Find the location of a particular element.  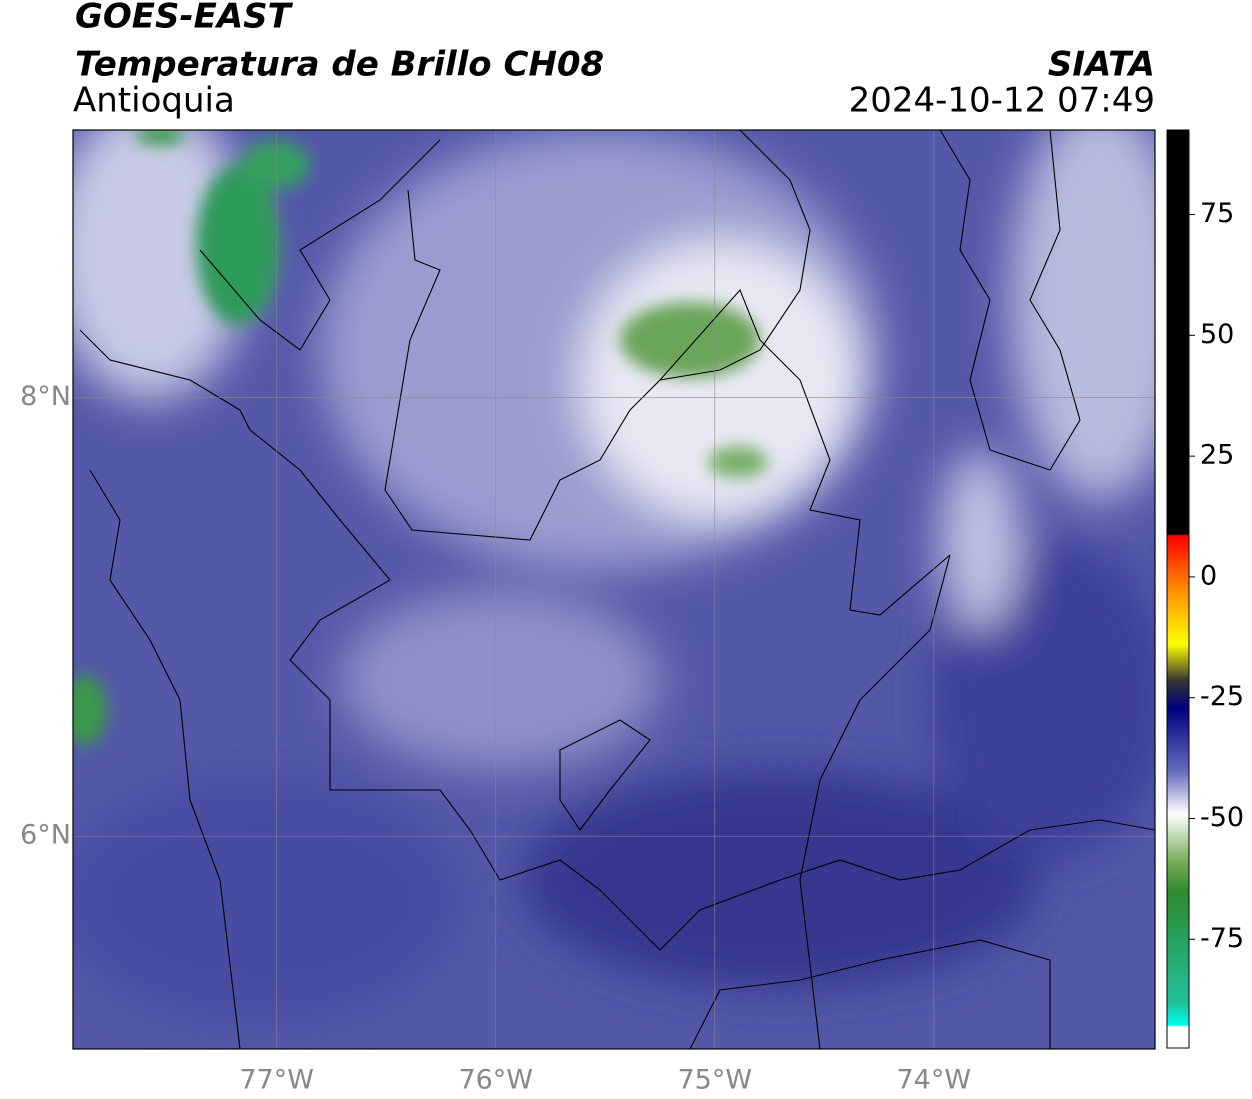

colorbar-tick-label: 0 is located at coordinates (1208, 575).